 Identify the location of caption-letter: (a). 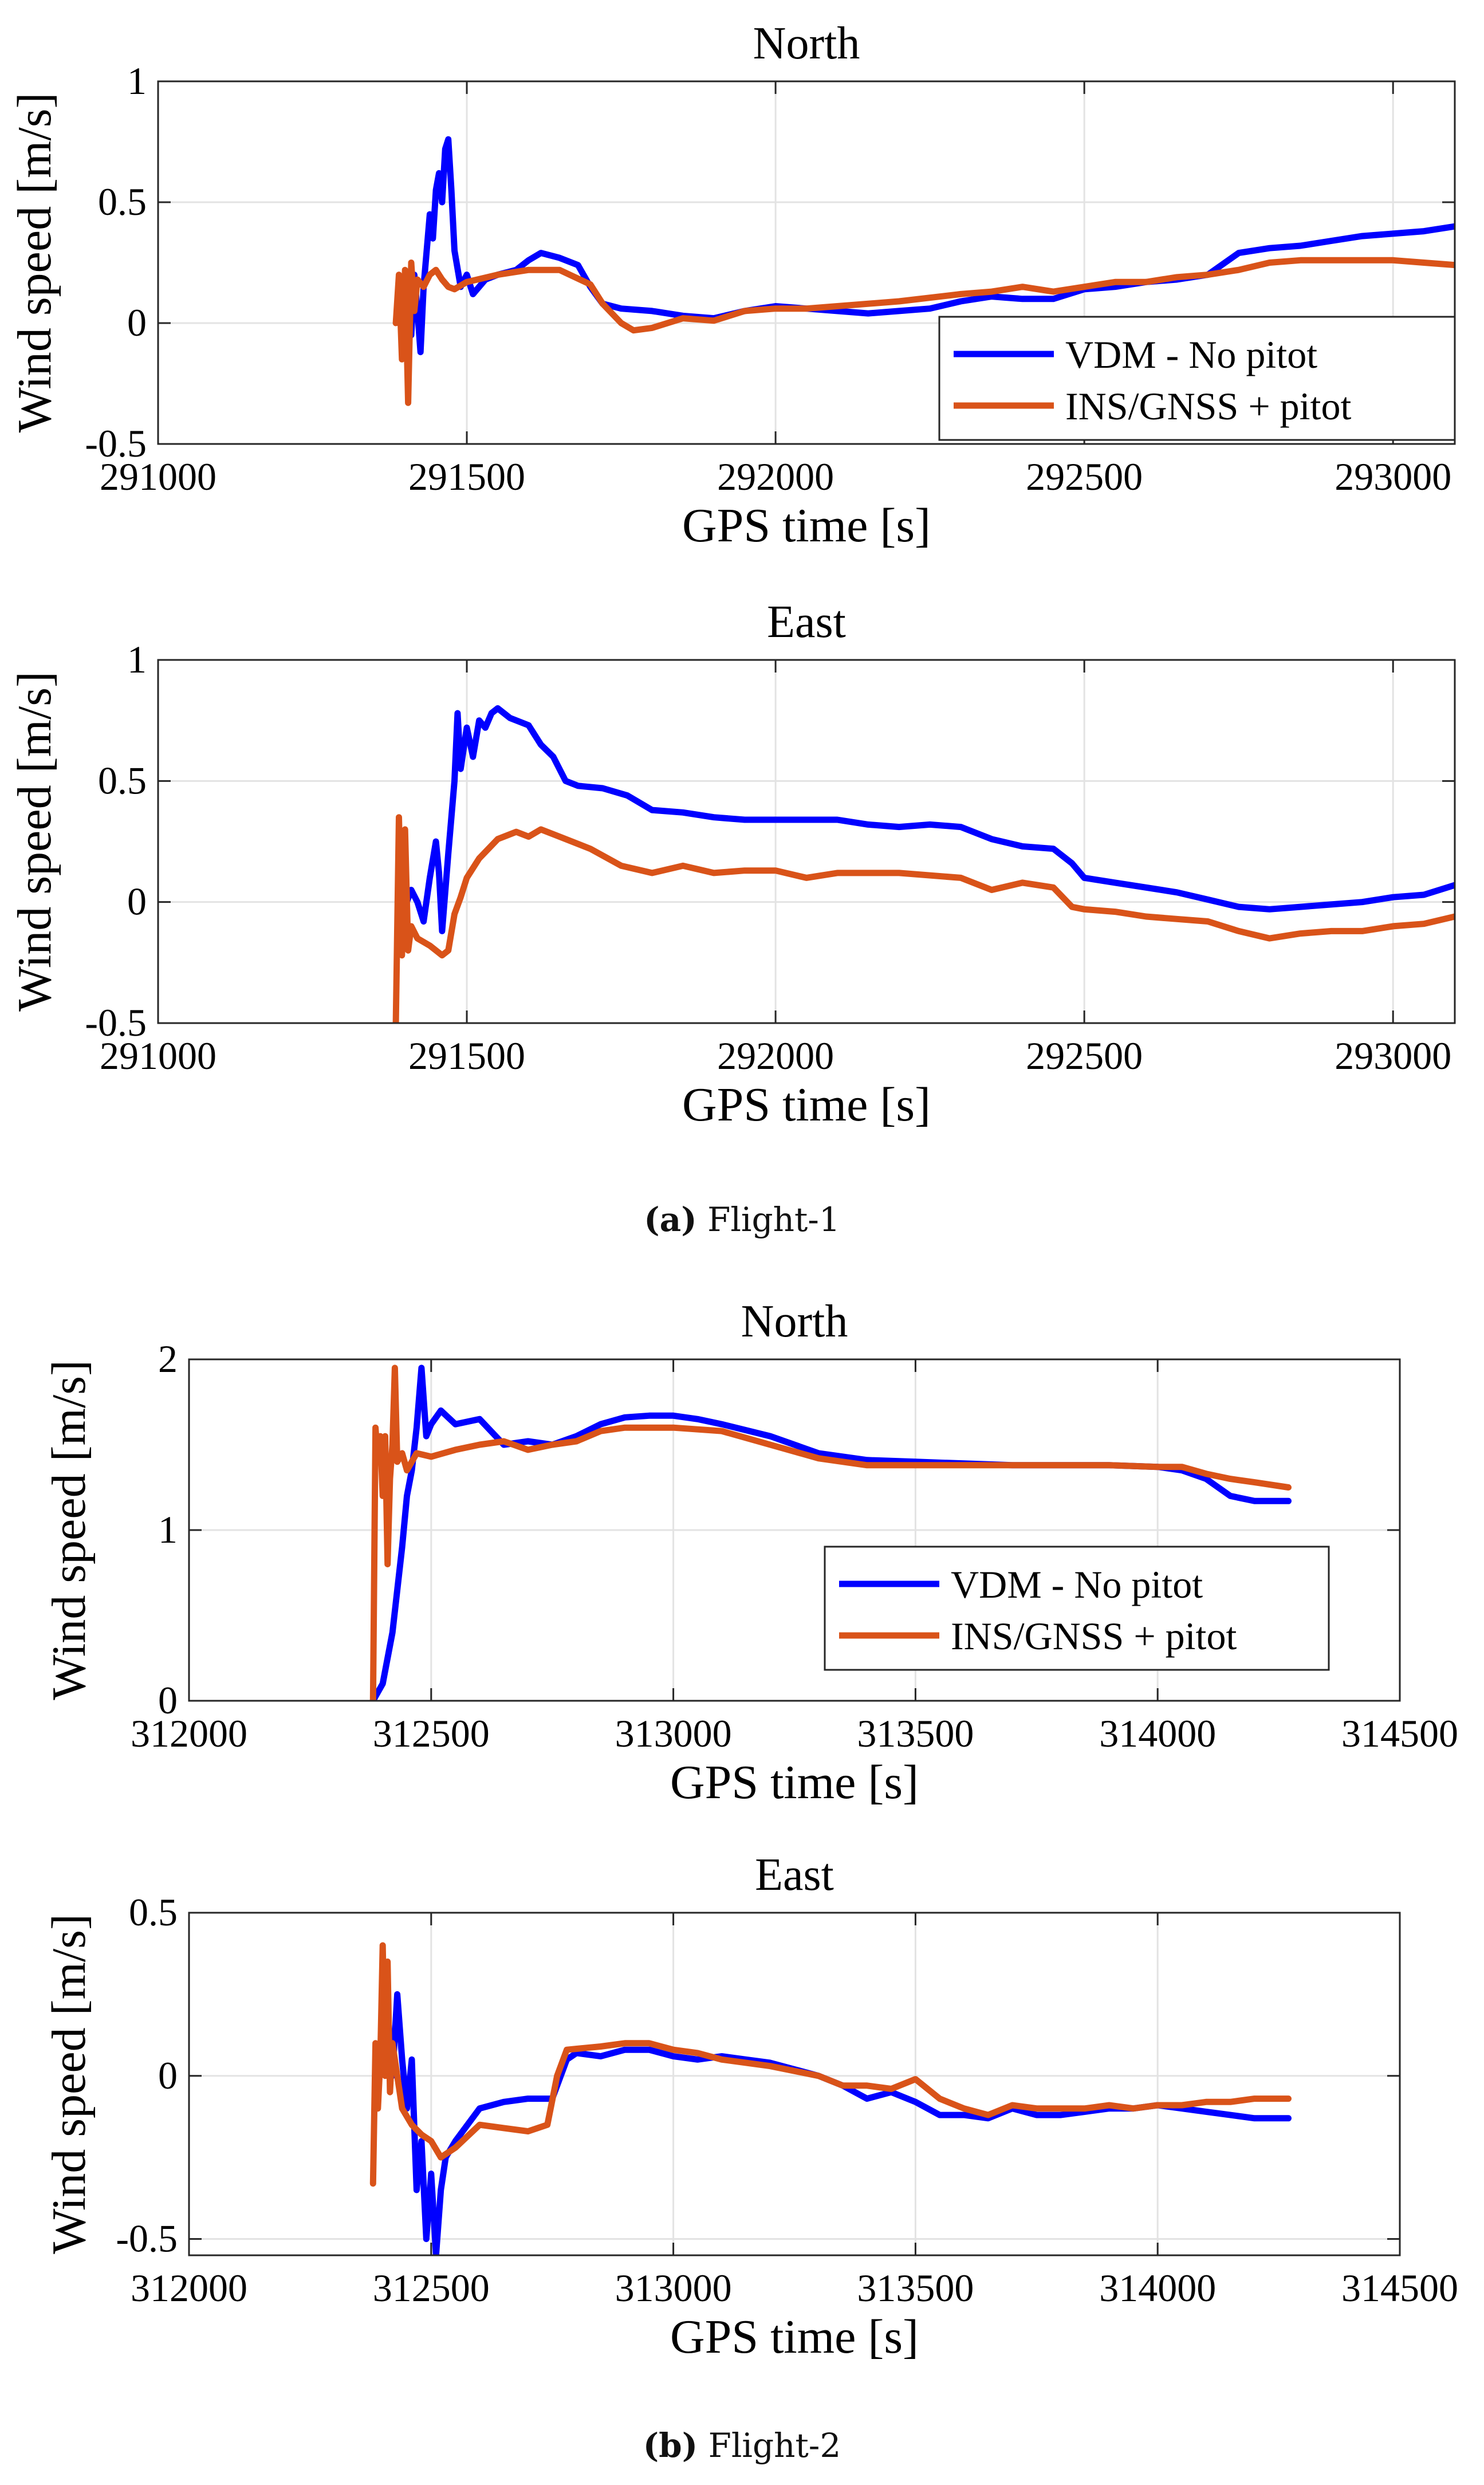
(670, 1219).